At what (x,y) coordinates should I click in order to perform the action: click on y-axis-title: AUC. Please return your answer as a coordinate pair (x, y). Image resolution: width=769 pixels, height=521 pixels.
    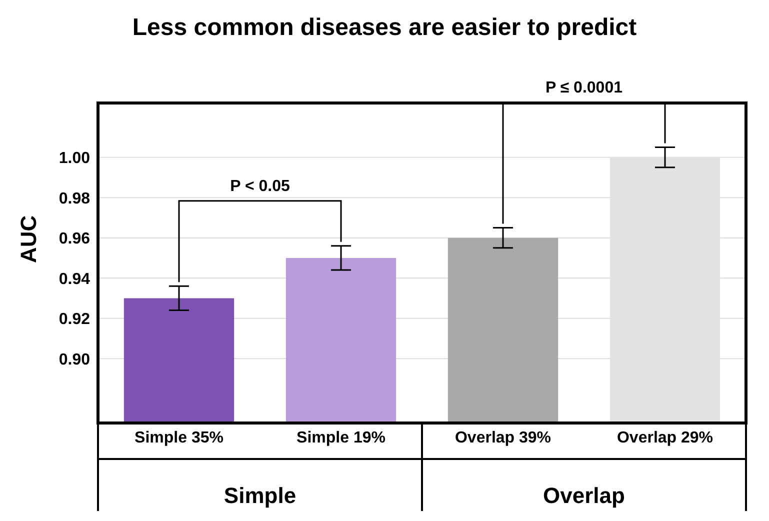
    Looking at the image, I should click on (28, 239).